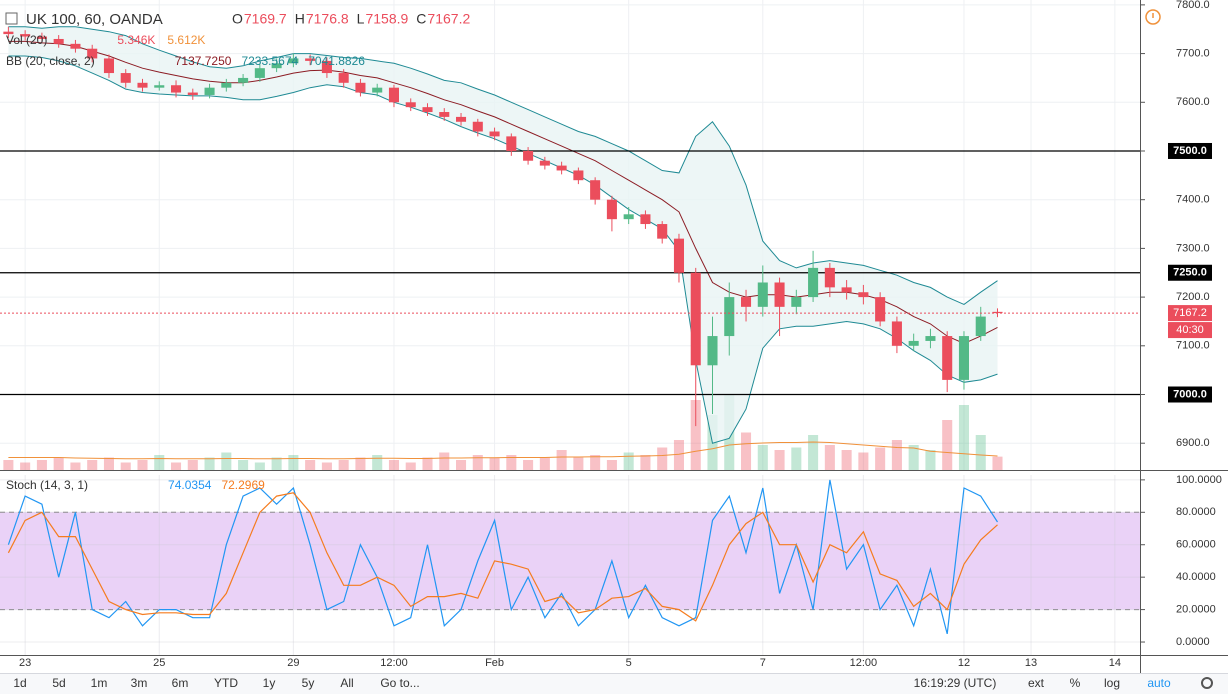  What do you see at coordinates (1196, 610) in the screenshot?
I see `y-tick-label: 20.0000` at bounding box center [1196, 610].